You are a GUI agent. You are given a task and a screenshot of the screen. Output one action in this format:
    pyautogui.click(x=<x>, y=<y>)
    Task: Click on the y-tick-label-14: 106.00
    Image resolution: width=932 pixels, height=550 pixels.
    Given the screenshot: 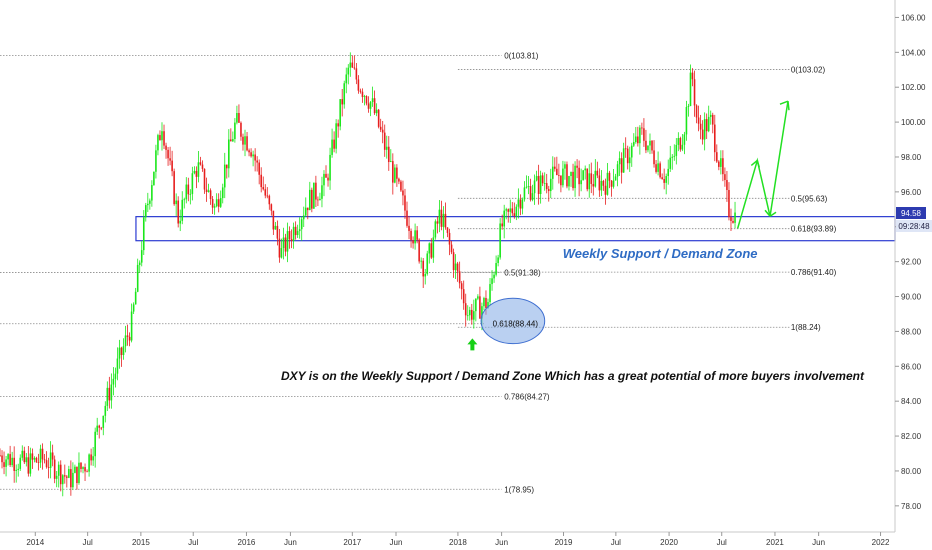 What is the action you would take?
    pyautogui.click(x=913, y=17)
    